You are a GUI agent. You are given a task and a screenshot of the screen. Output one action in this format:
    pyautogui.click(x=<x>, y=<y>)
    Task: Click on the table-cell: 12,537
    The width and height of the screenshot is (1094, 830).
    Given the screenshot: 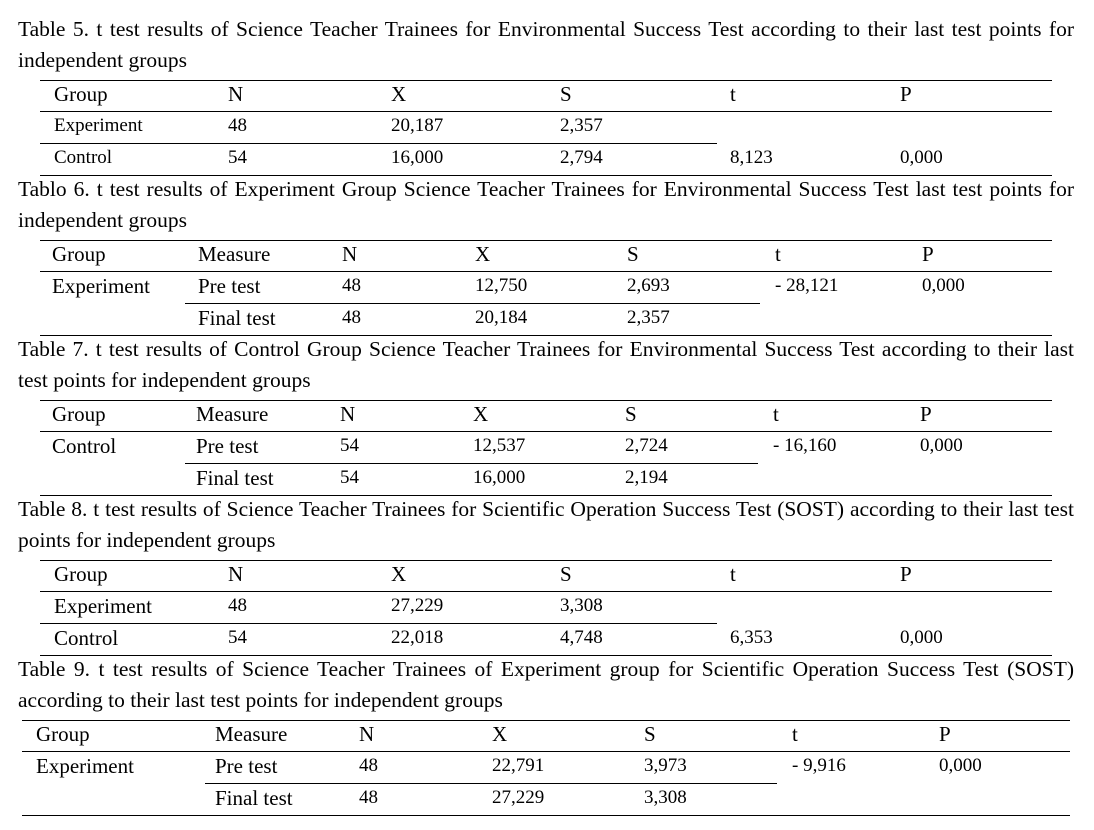 What is the action you would take?
    pyautogui.click(x=499, y=445)
    